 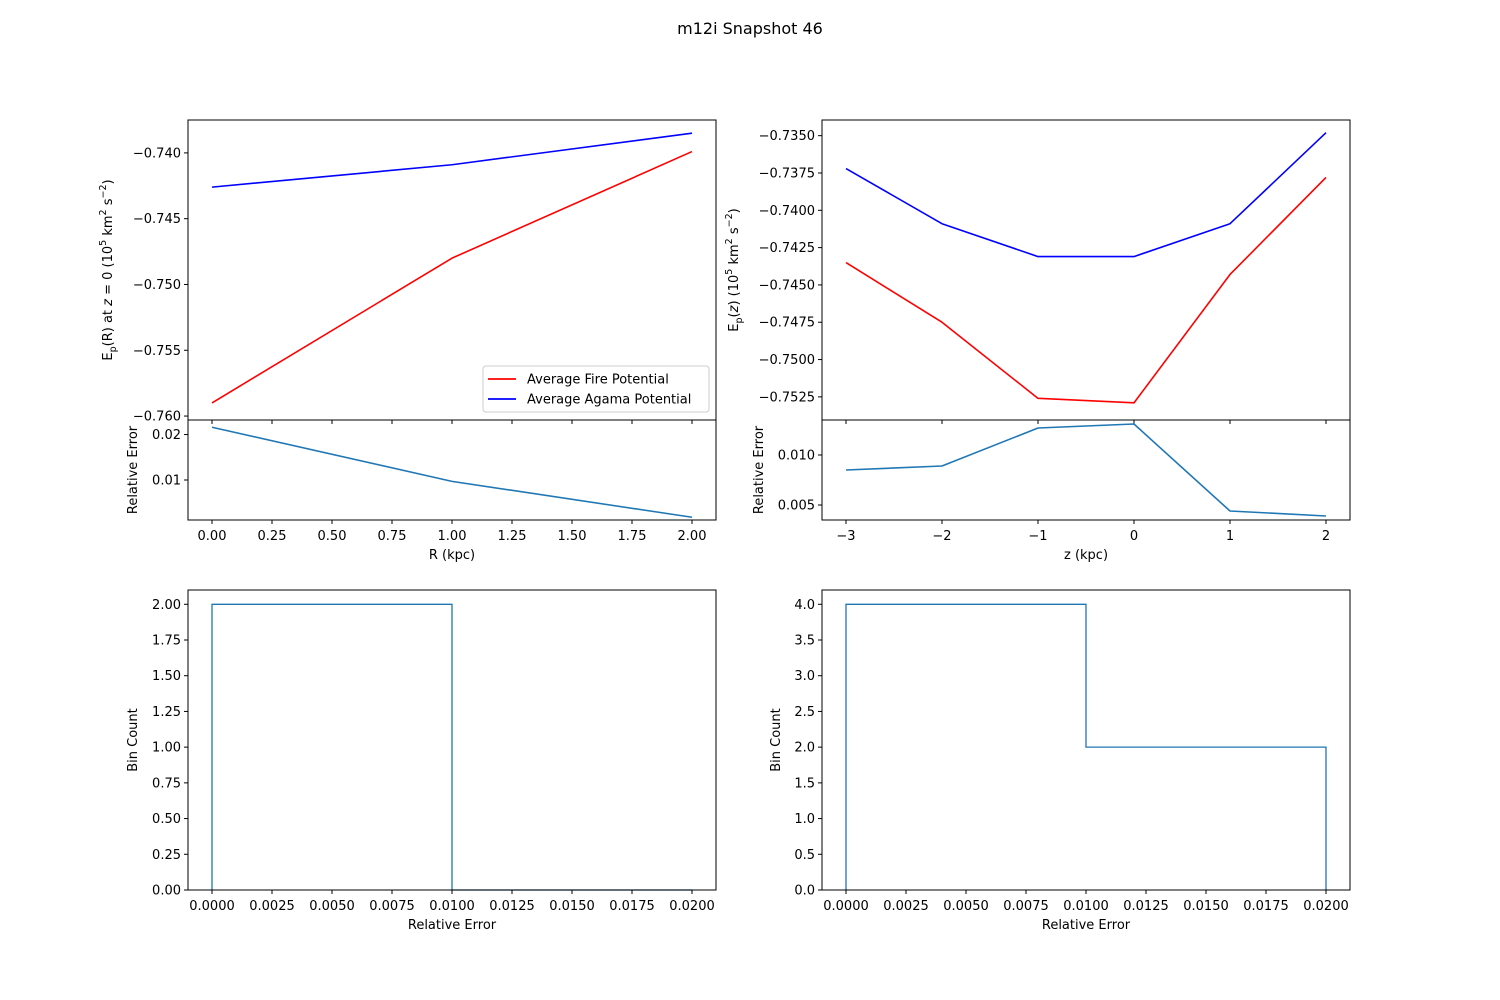 I want to click on r_hist-ytick-label: 2.00, so click(x=166, y=605).